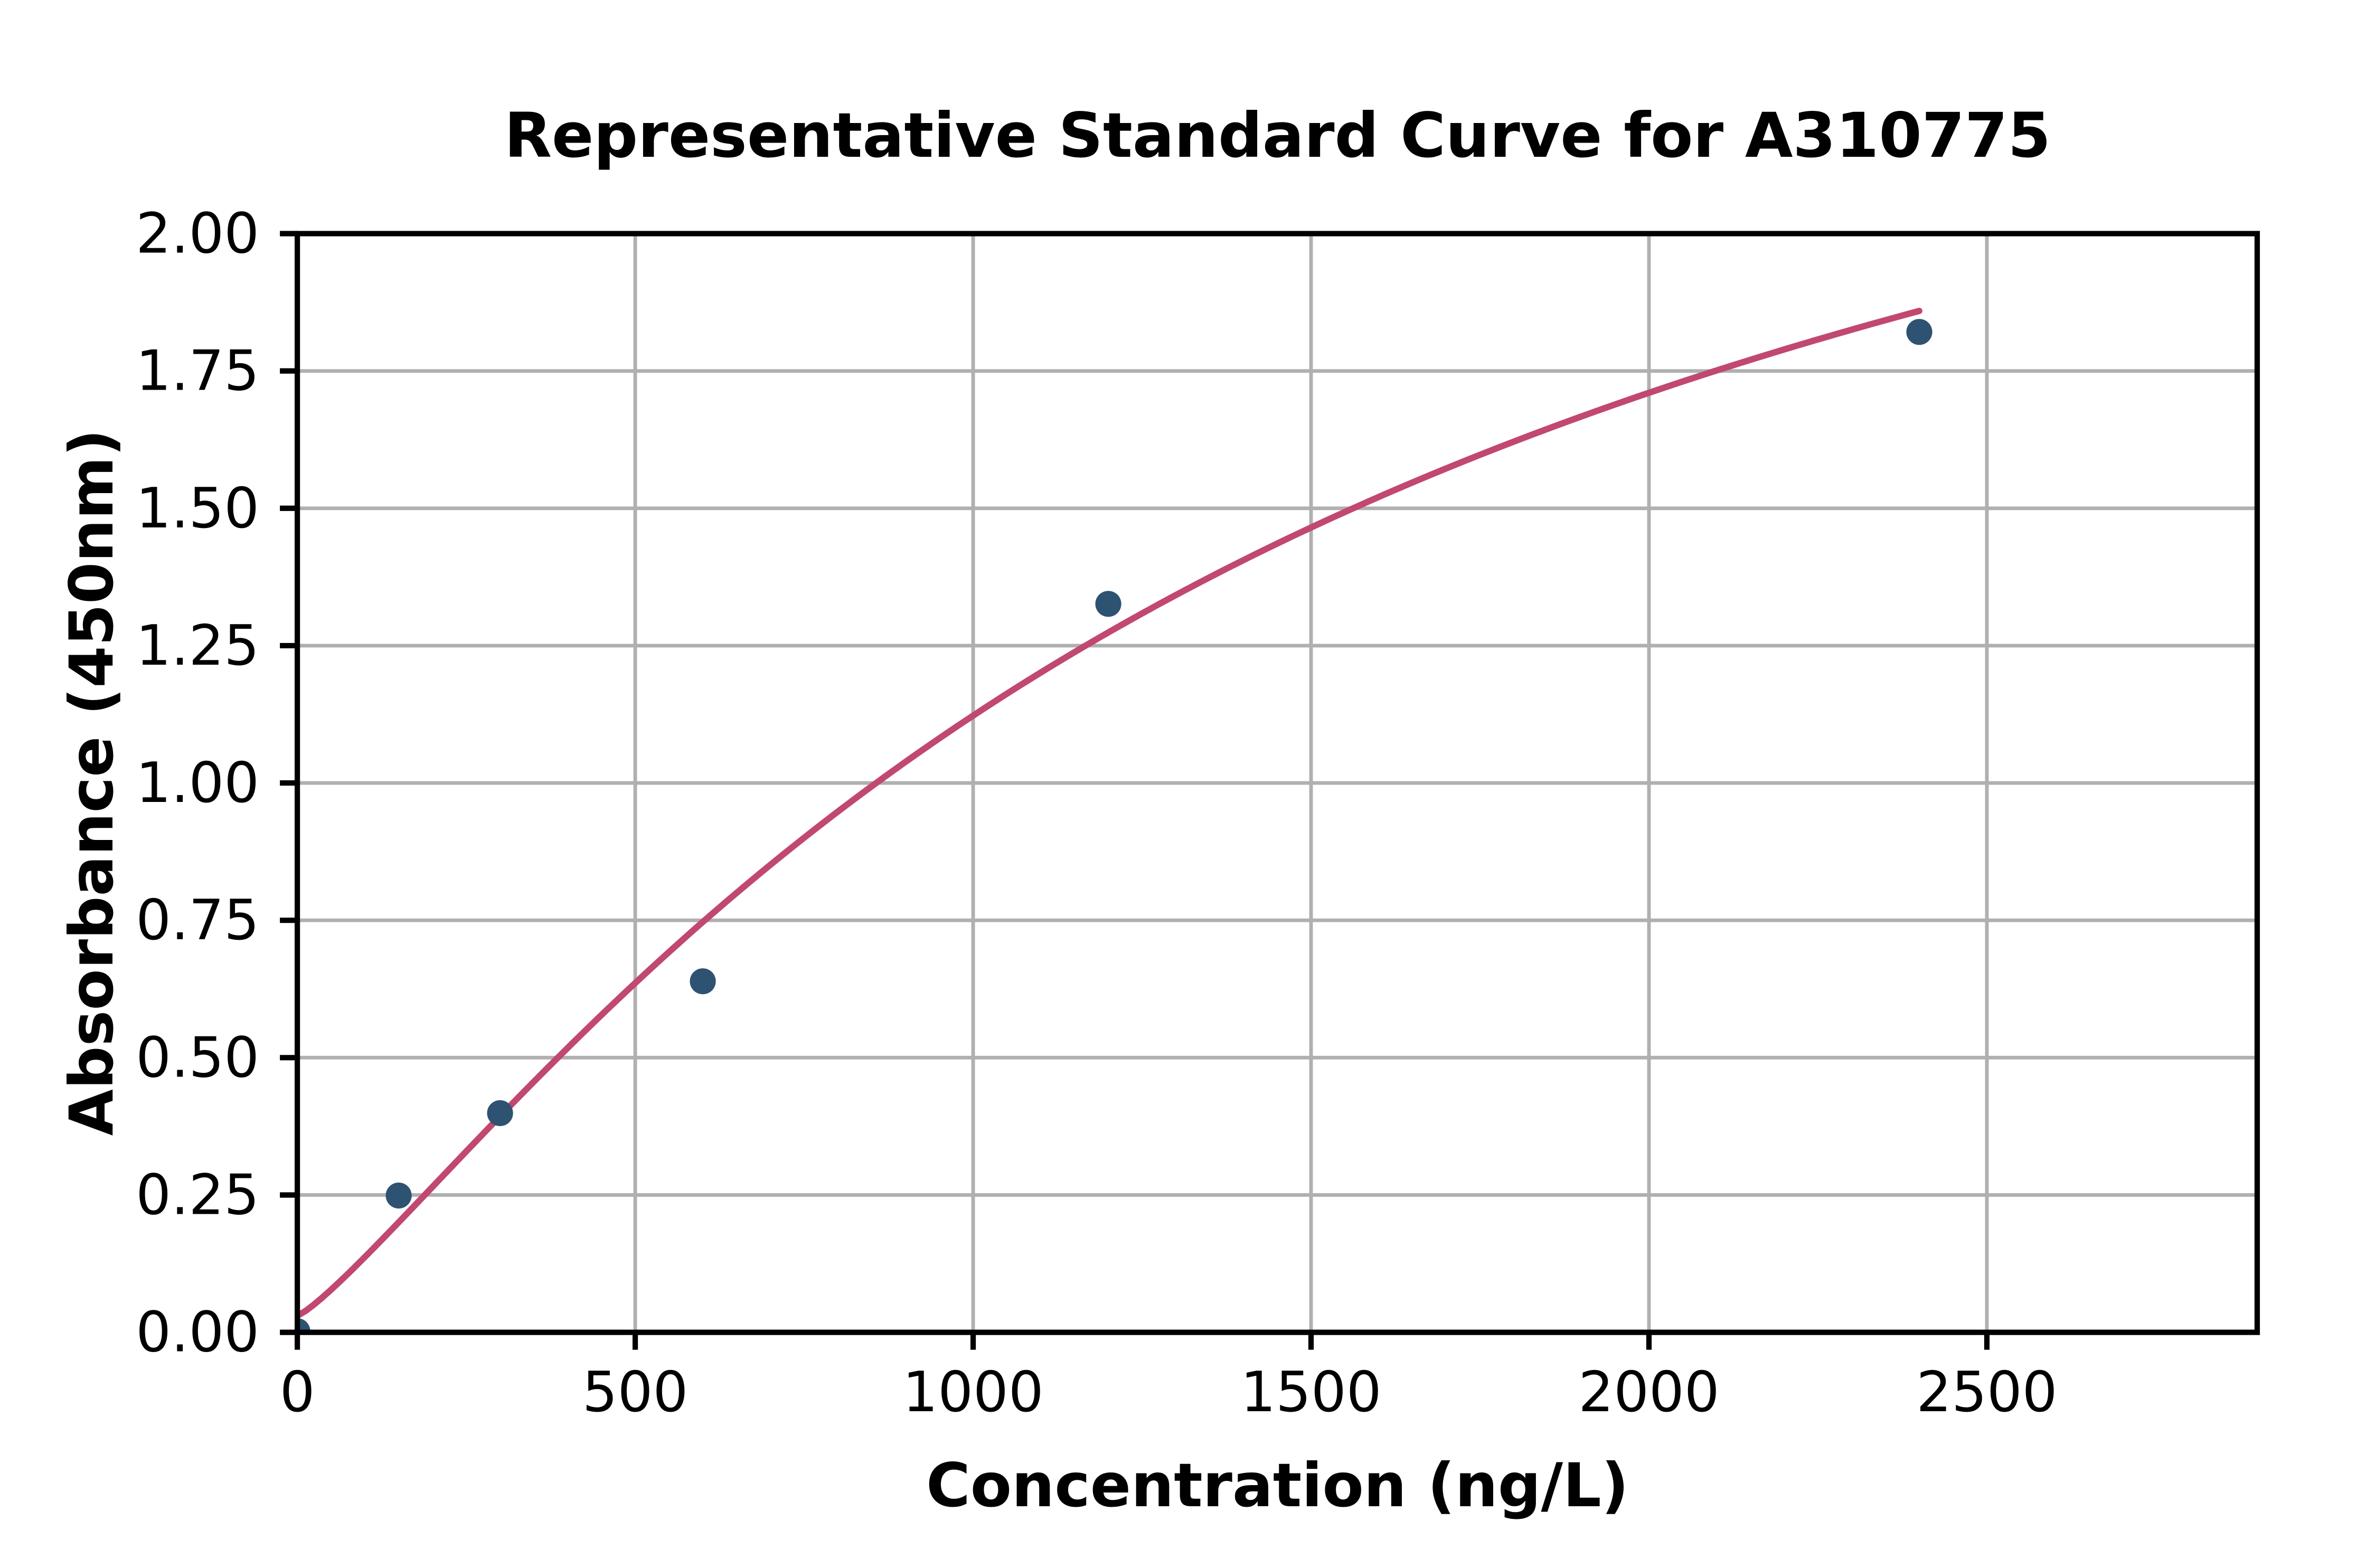 The height and width of the screenshot is (1568, 2376). What do you see at coordinates (1987, 1392) in the screenshot?
I see `x-tick-label: 2500` at bounding box center [1987, 1392].